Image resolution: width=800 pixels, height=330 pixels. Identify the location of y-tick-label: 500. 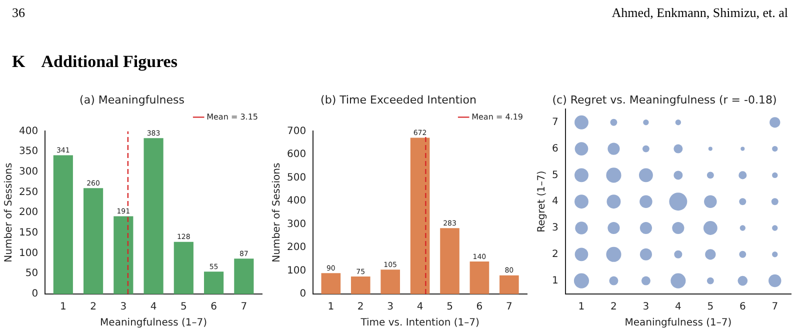
(296, 178).